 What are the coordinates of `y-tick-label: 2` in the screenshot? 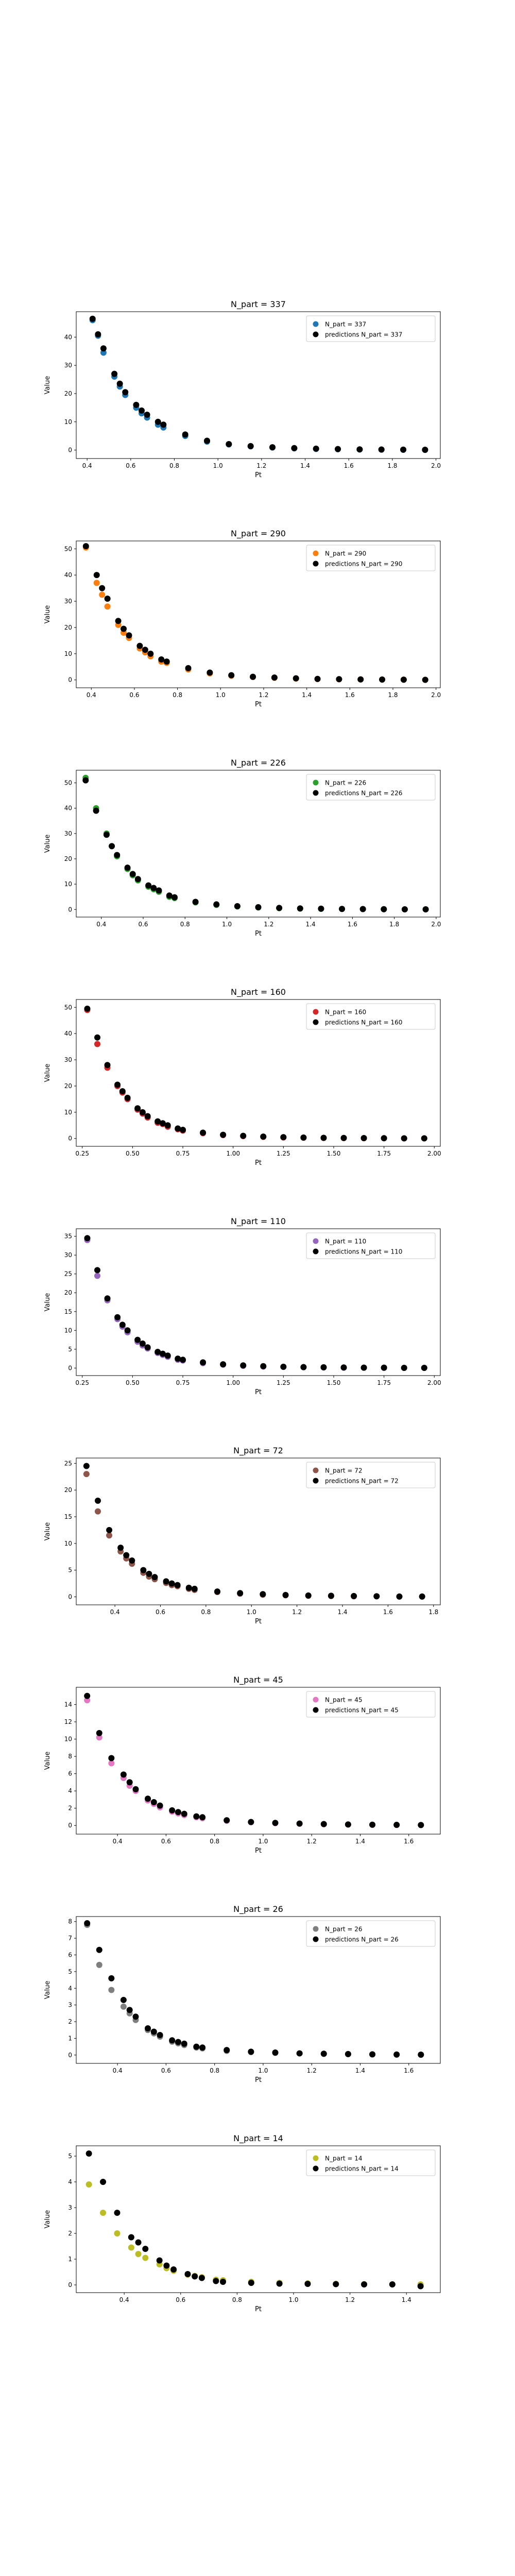 It's located at (70, 2233).